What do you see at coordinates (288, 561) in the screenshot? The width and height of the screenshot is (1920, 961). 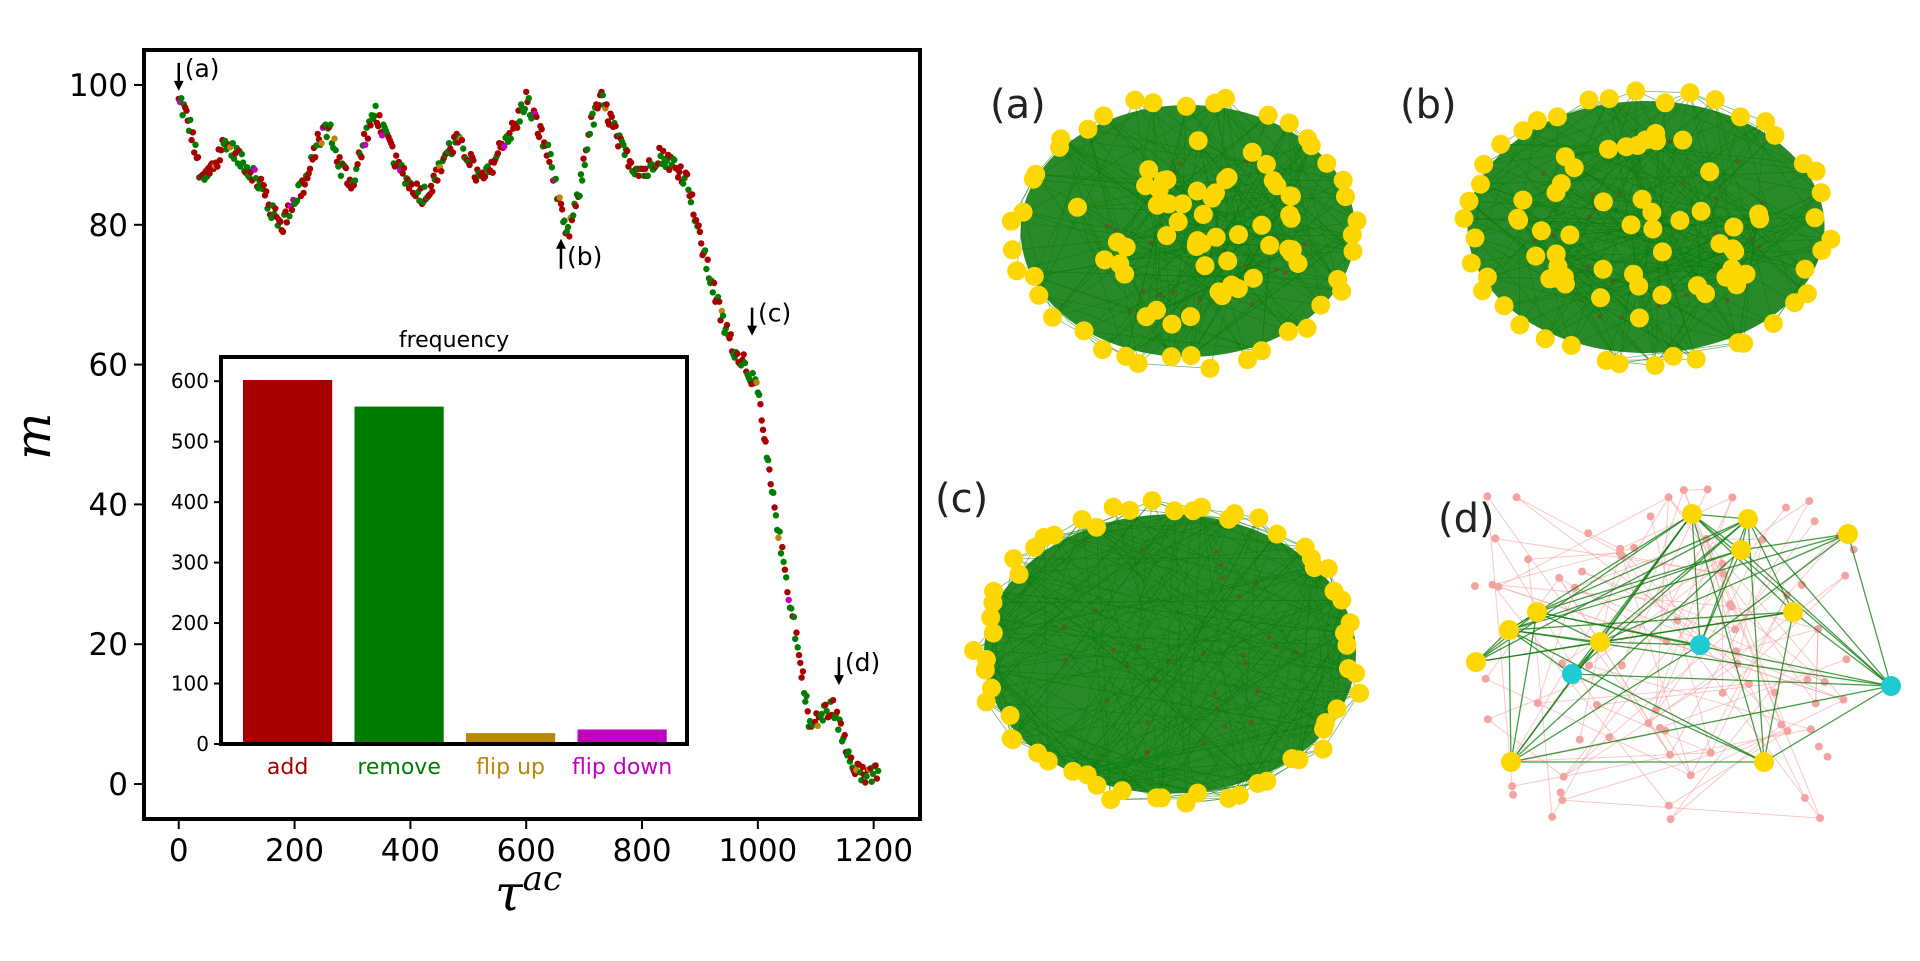 I see `bar-add` at bounding box center [288, 561].